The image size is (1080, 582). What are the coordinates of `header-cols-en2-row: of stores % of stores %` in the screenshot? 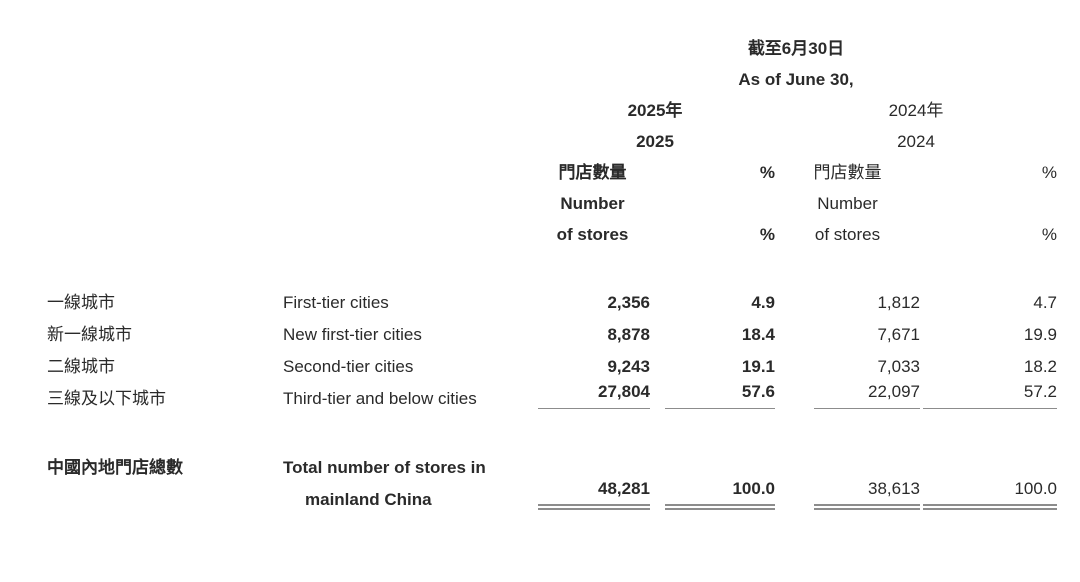 It's located at (552, 229).